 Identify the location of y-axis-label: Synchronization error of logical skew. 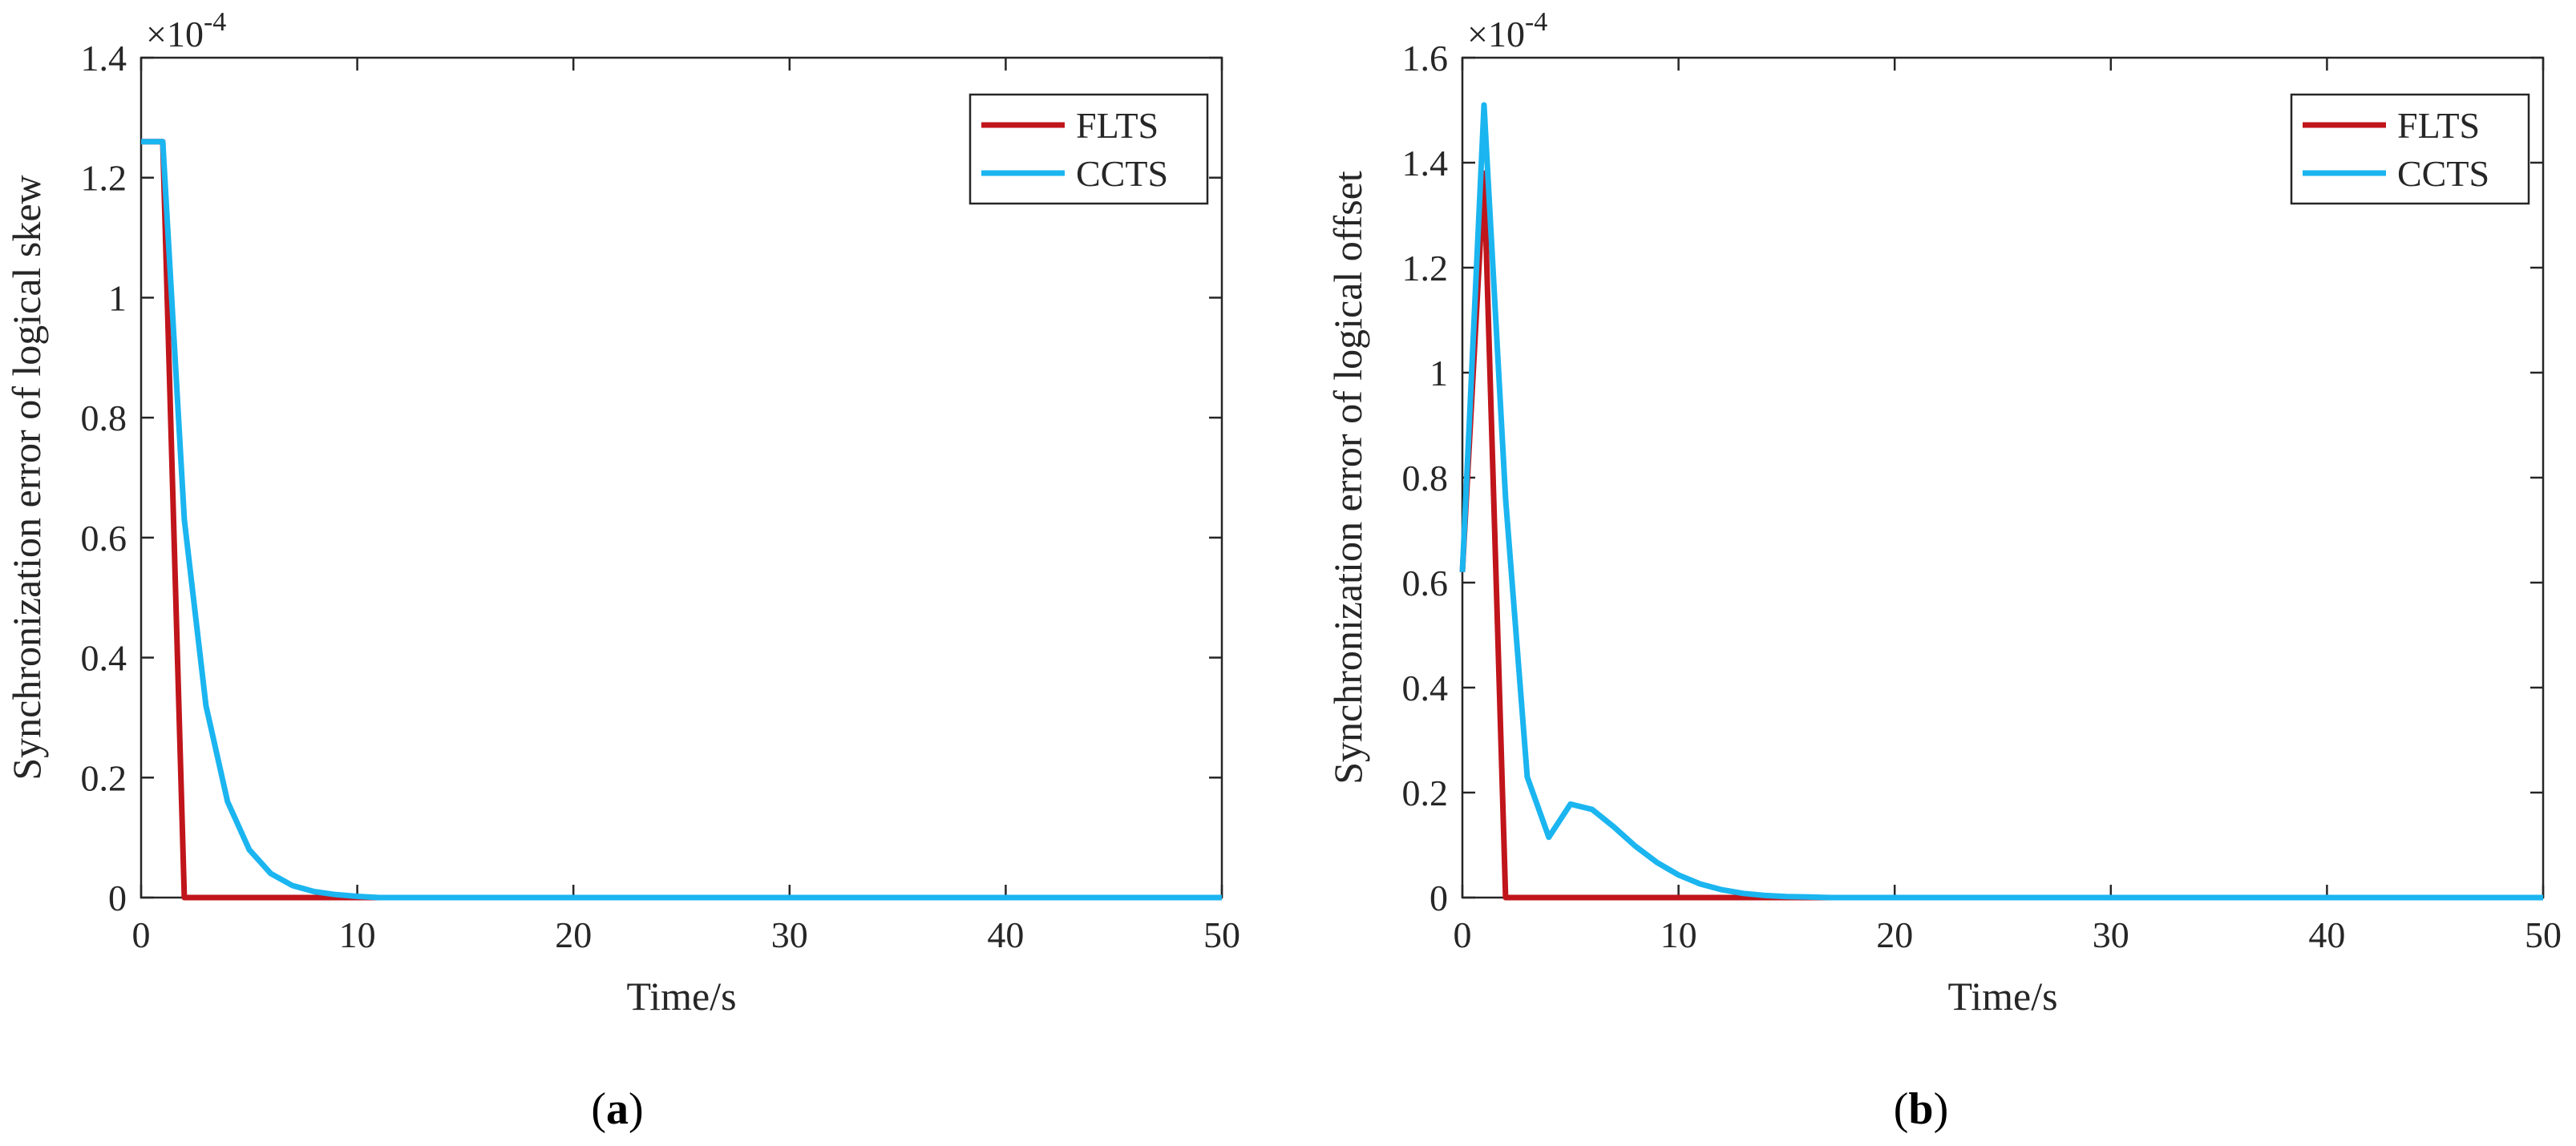
(26, 478).